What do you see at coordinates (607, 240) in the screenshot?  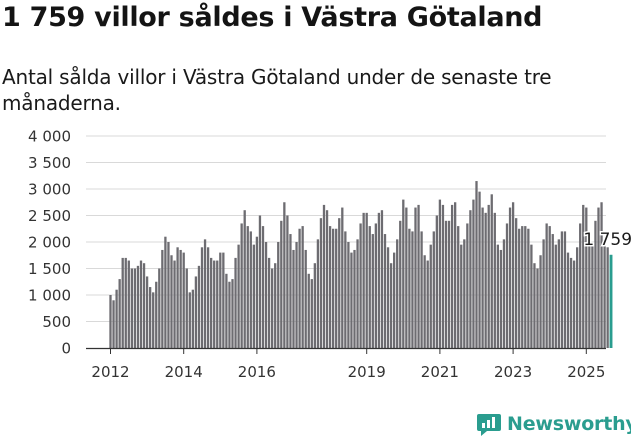 I see `latest-value-label: 1 759` at bounding box center [607, 240].